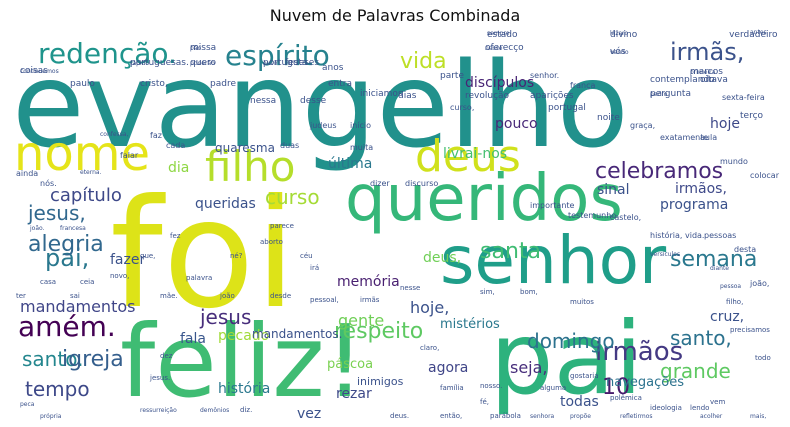  Describe the element at coordinates (214, 410) in the screenshot. I see `word-demônios: demônios` at that location.